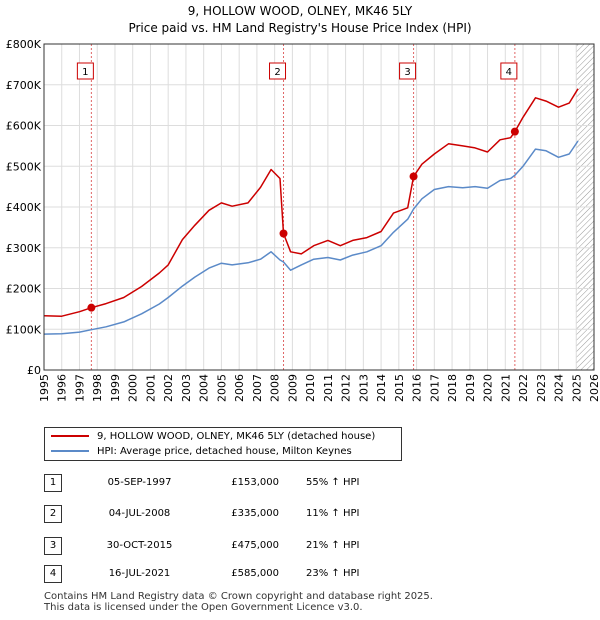 Image resolution: width=600 pixels, height=620 pixels. What do you see at coordinates (34, 370) in the screenshot?
I see `y-tick-label: £0` at bounding box center [34, 370].